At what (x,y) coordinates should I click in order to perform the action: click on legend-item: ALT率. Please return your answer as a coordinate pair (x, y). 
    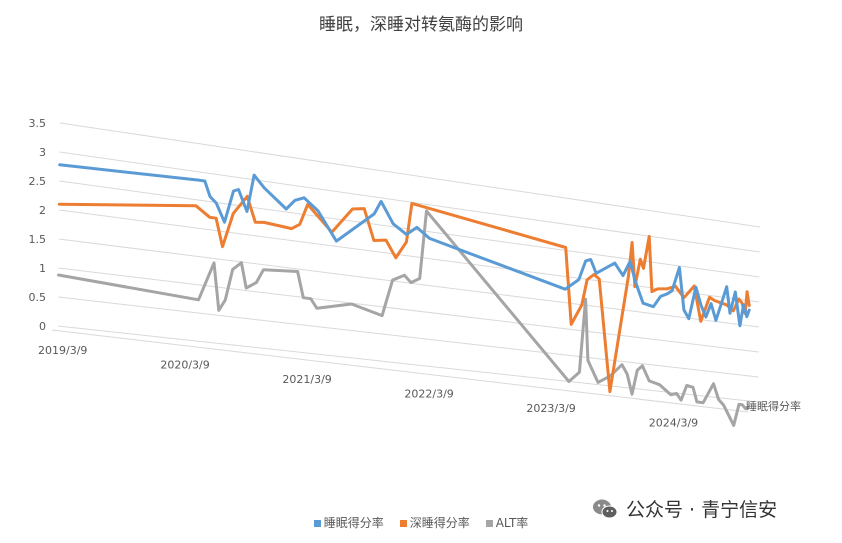
    Looking at the image, I should click on (507, 522).